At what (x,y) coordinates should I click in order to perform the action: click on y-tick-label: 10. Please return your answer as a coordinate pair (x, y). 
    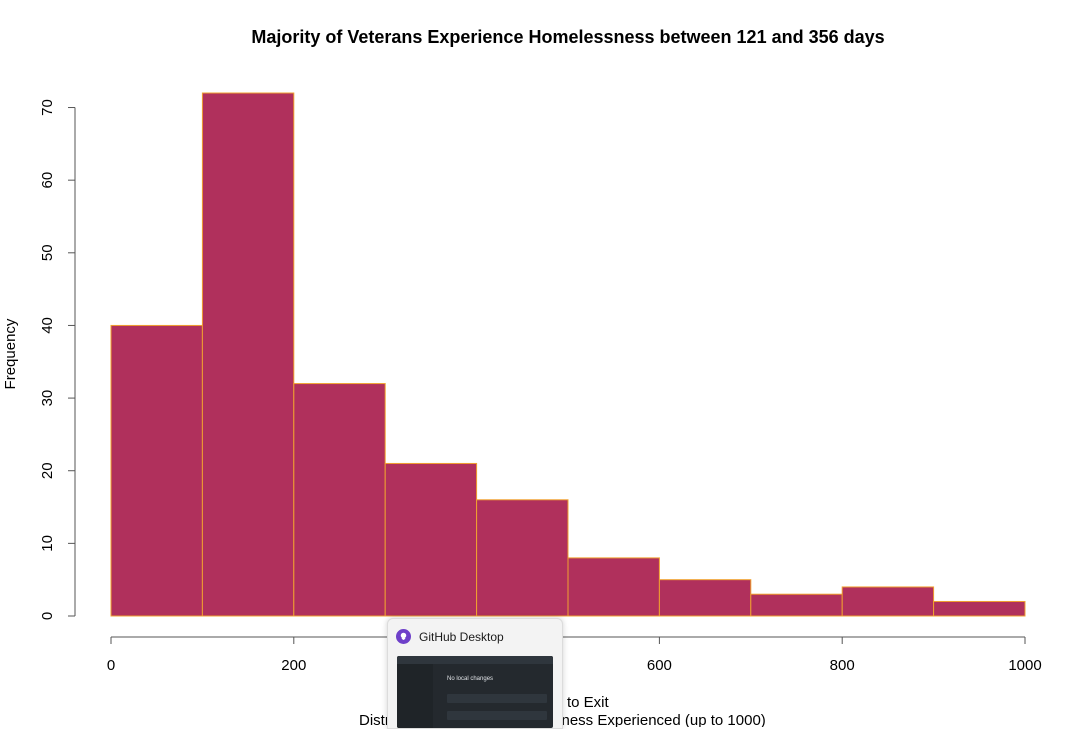
    Looking at the image, I should click on (47, 543).